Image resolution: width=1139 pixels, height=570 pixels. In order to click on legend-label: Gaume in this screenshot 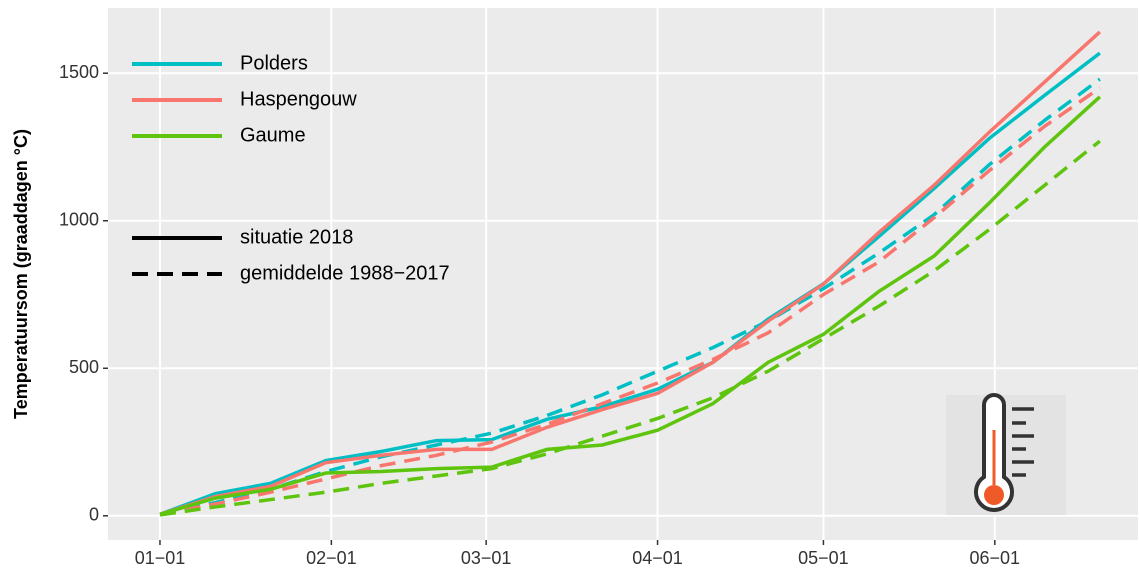, I will do `click(273, 135)`.